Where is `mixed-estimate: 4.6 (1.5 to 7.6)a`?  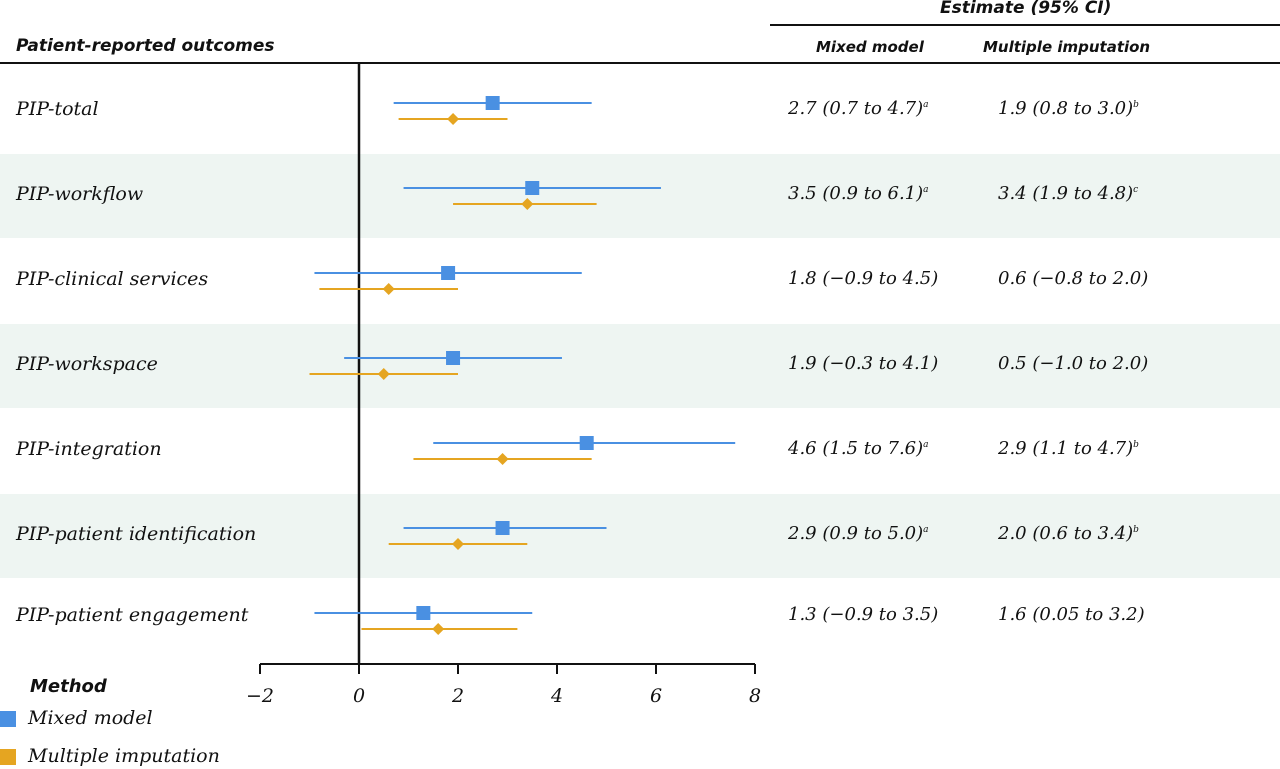 mixed-estimate: 4.6 (1.5 to 7.6)a is located at coordinates (858, 448).